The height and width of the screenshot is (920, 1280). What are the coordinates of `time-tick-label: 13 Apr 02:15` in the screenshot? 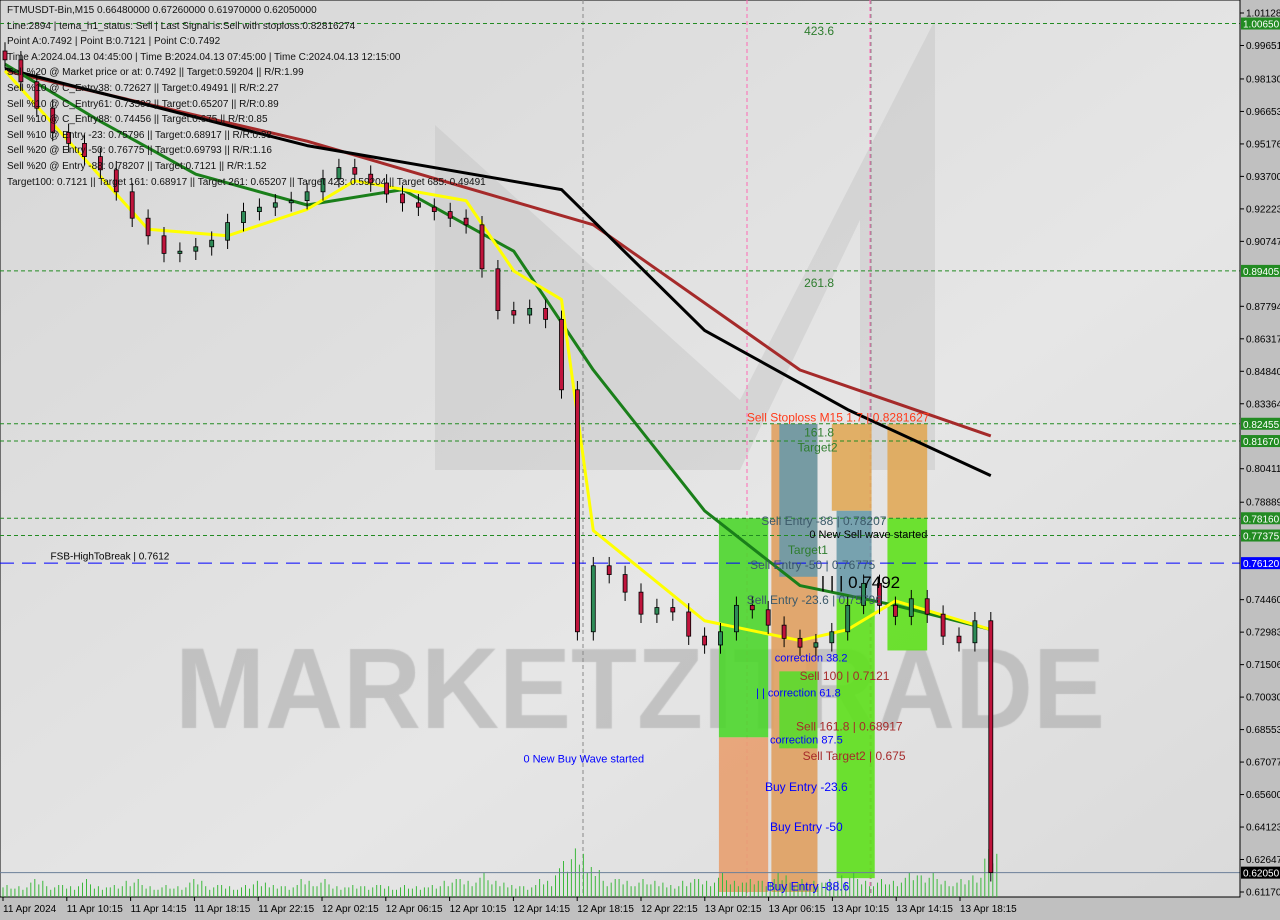 It's located at (733, 909).